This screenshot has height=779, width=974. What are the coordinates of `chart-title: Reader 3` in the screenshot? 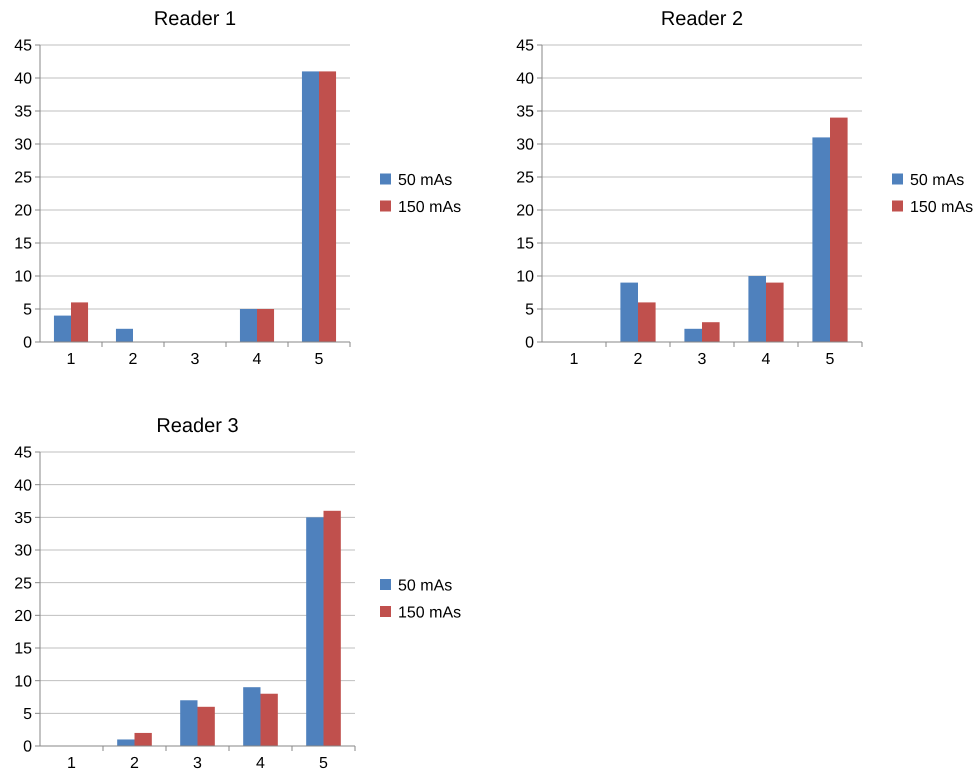 It's located at (197, 426).